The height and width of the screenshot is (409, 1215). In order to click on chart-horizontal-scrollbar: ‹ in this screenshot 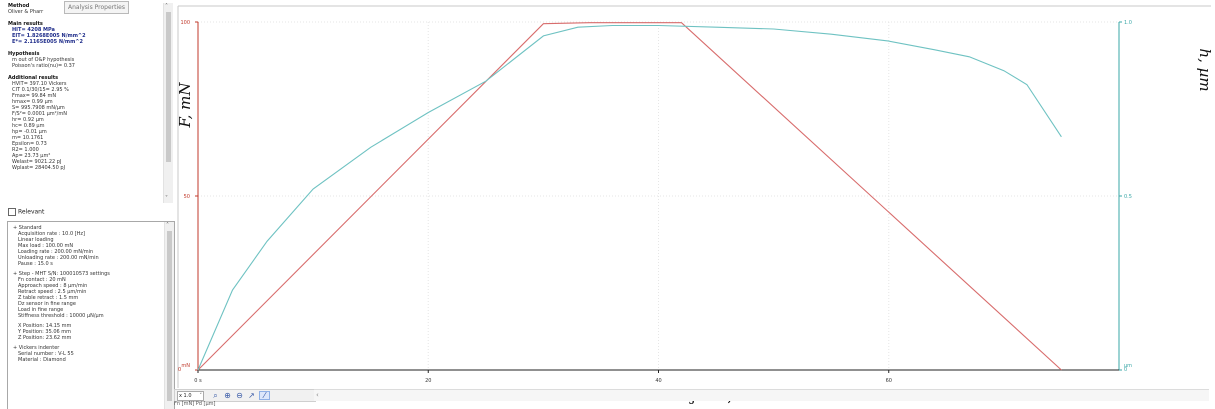, I will do `click(761, 395)`.